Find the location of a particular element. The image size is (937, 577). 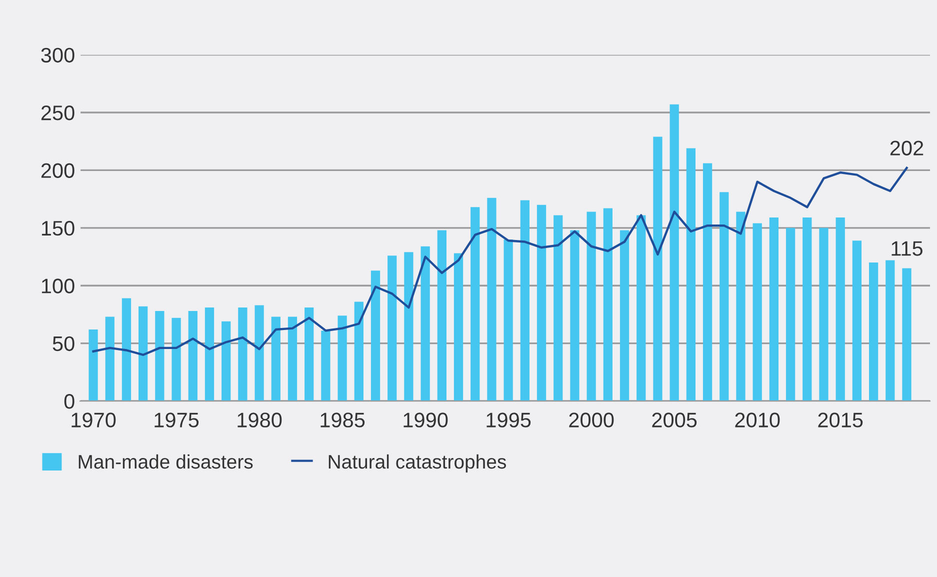

y-tick-label: 250 is located at coordinates (57, 113).